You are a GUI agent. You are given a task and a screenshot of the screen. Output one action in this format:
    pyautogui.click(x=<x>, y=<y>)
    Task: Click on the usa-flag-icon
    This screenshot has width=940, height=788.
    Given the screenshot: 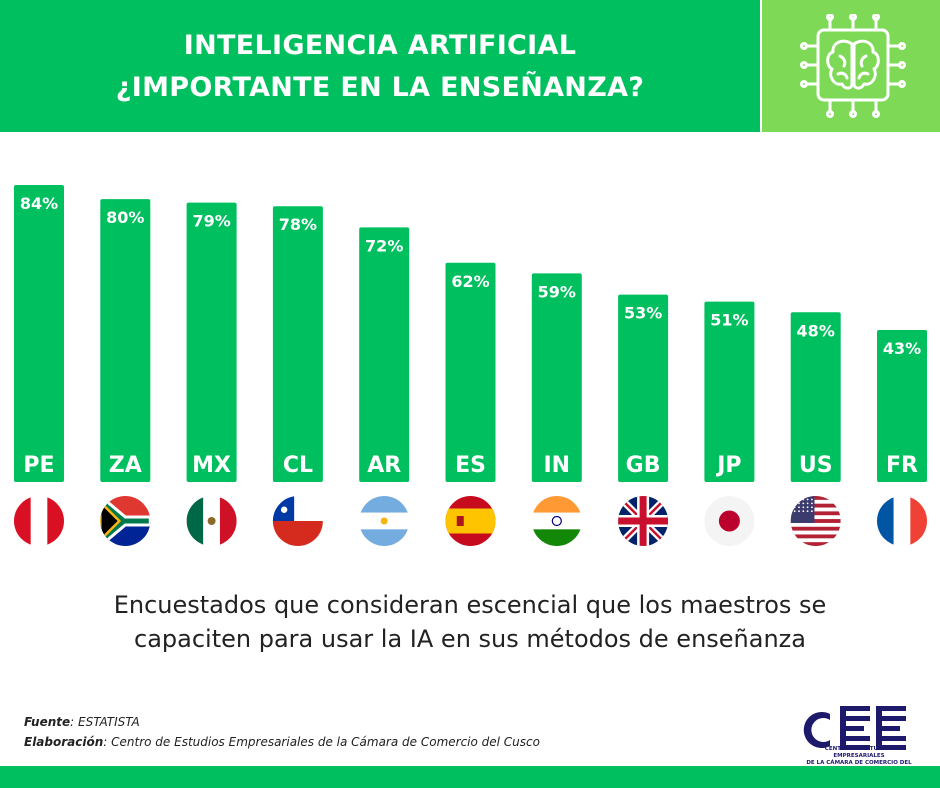 What is the action you would take?
    pyautogui.click(x=815, y=521)
    